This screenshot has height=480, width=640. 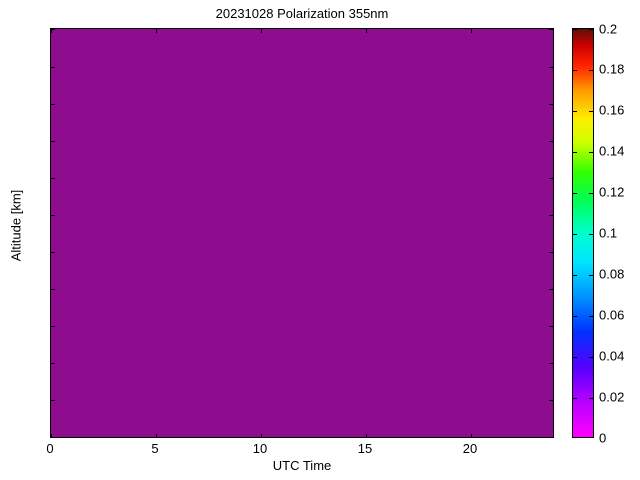 I want to click on chart-title: 20231028 Polarization 355nm, so click(x=302, y=13).